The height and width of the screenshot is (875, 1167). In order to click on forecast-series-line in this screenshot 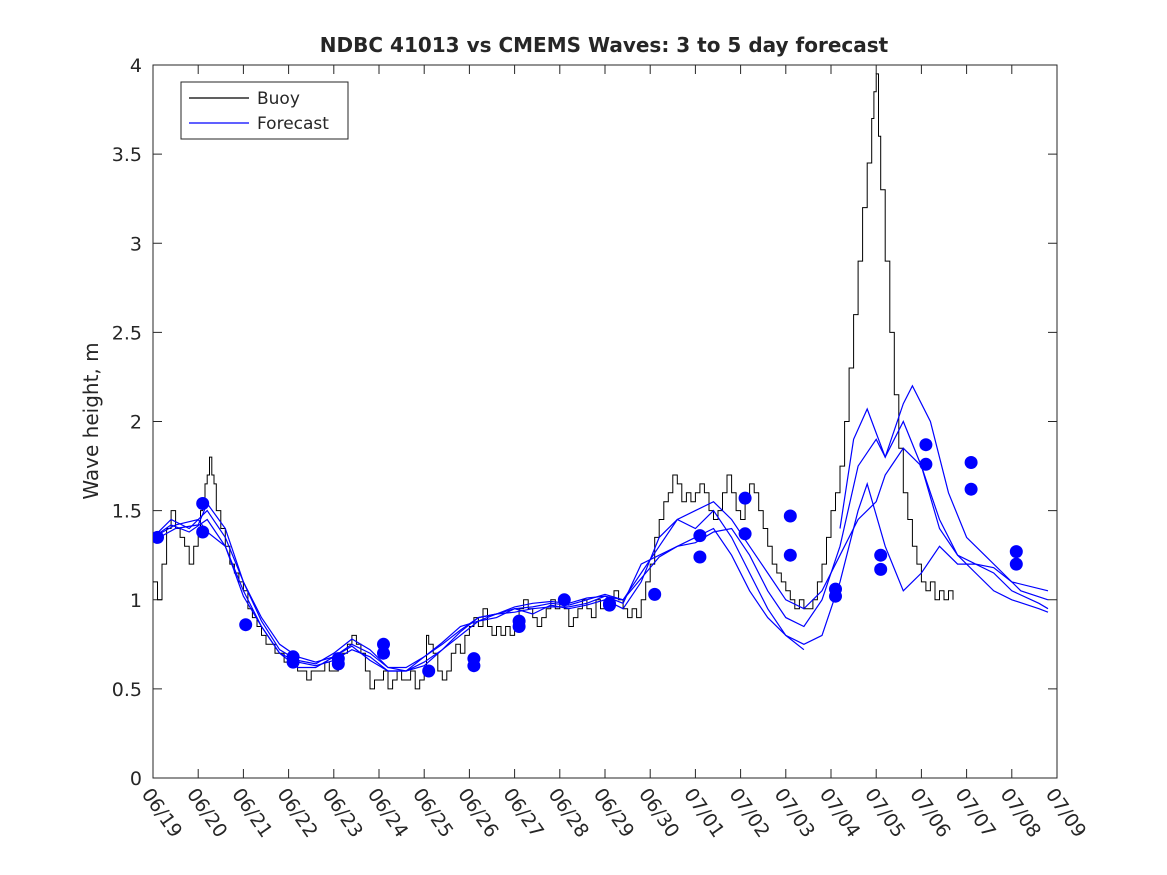, I will do `click(944, 510)`.